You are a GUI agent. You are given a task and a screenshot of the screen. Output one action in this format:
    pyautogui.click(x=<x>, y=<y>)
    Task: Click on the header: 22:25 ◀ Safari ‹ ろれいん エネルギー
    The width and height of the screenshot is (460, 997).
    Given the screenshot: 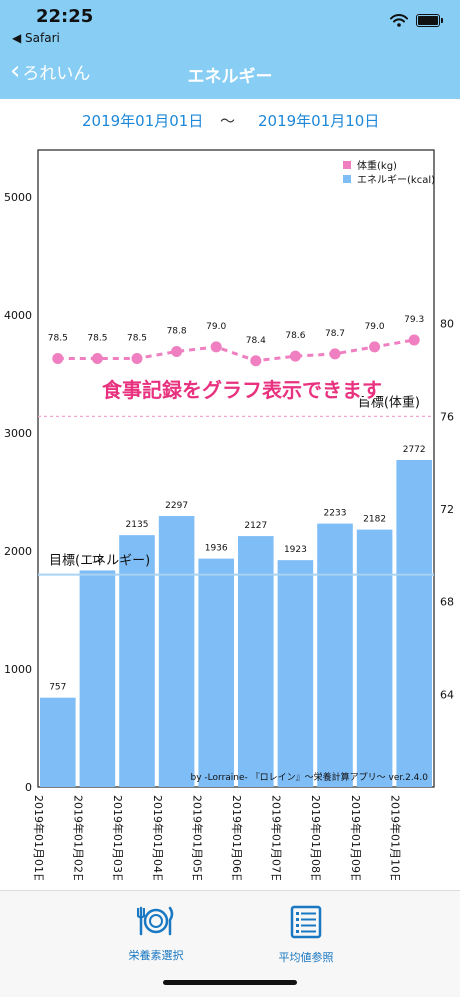 What is the action you would take?
    pyautogui.click(x=230, y=49)
    